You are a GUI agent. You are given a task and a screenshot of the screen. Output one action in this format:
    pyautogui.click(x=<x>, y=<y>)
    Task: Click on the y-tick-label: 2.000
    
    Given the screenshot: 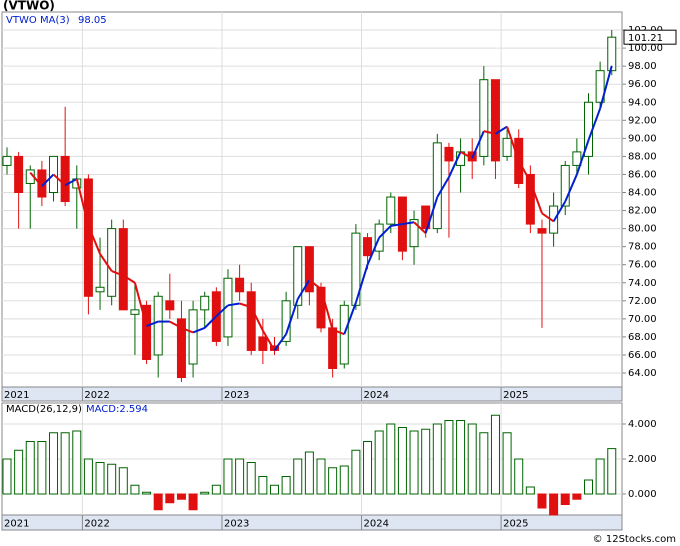 What is the action you would take?
    pyautogui.click(x=642, y=459)
    